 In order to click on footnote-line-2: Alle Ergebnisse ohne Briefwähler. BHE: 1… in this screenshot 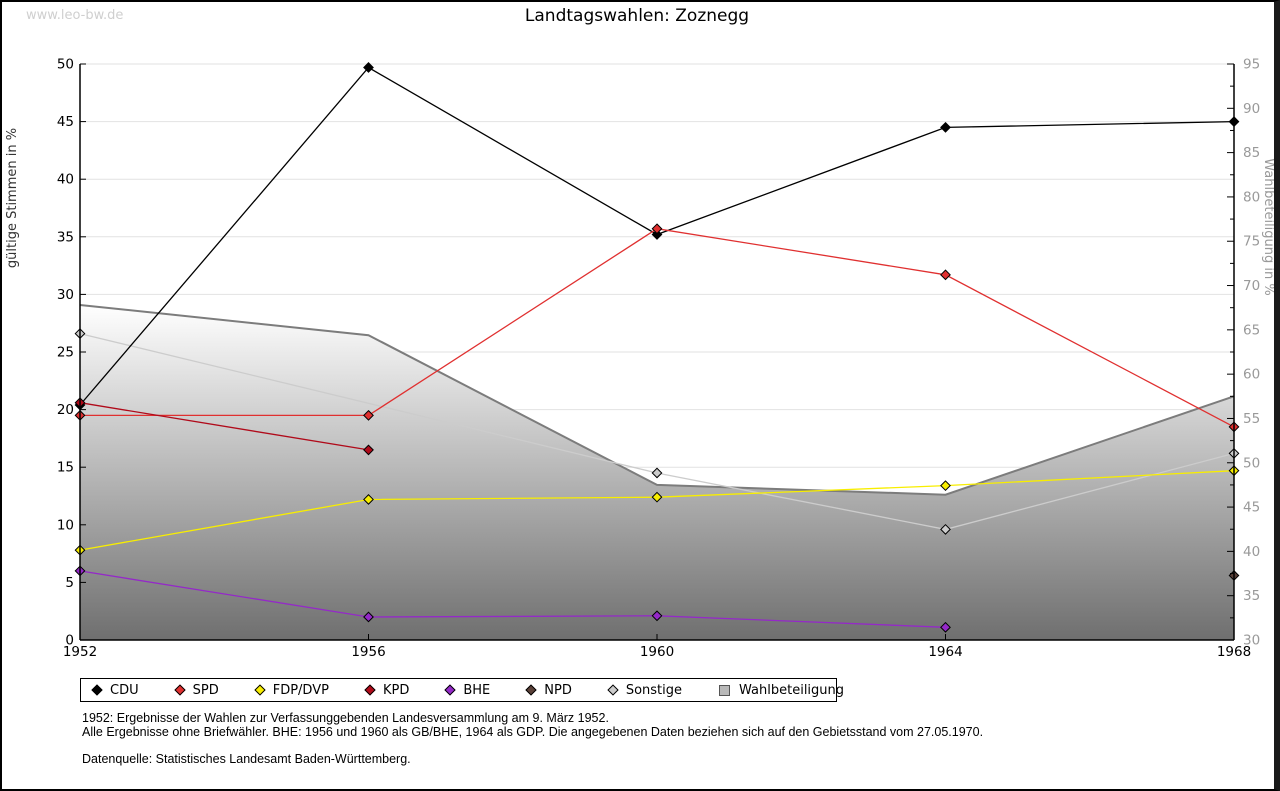, I will do `click(533, 732)`.